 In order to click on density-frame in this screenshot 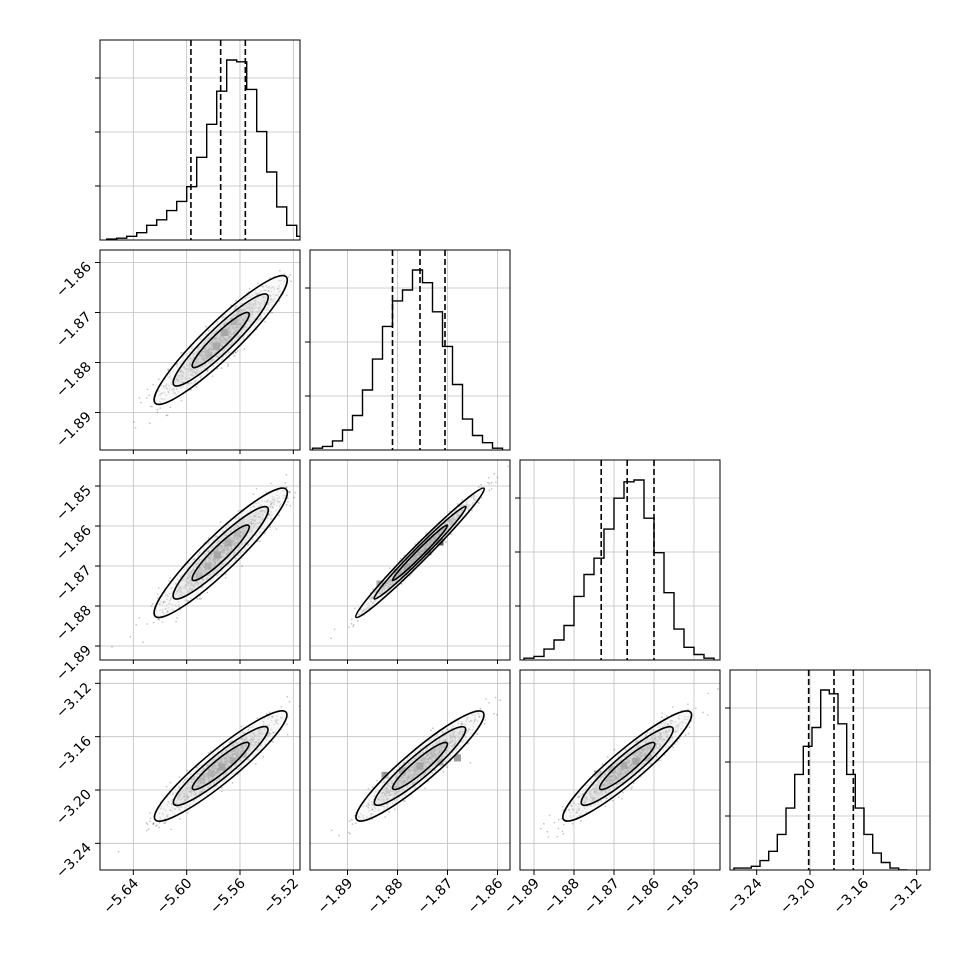, I will do `click(200, 560)`.